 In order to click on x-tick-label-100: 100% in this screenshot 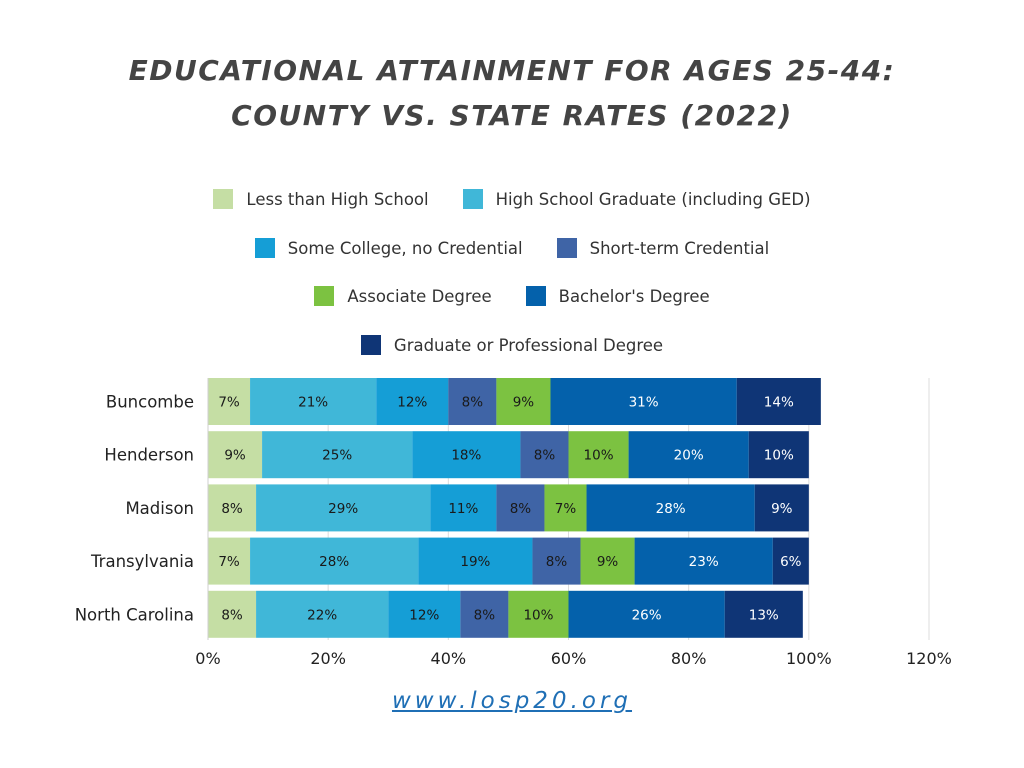, I will do `click(809, 658)`.